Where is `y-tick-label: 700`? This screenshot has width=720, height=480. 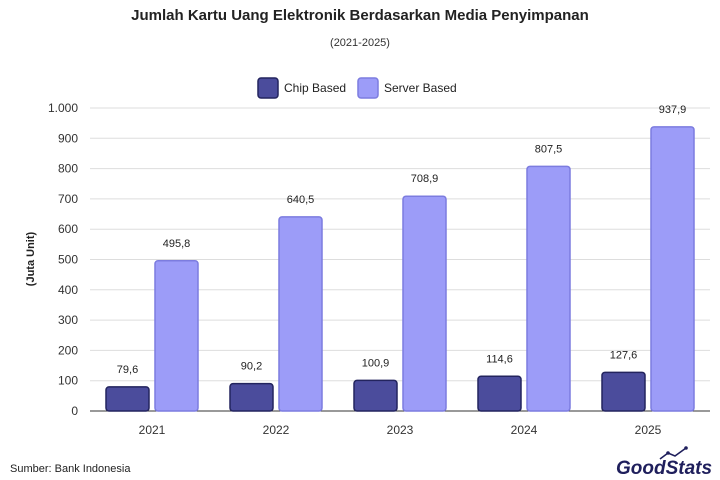 y-tick-label: 700 is located at coordinates (68, 199).